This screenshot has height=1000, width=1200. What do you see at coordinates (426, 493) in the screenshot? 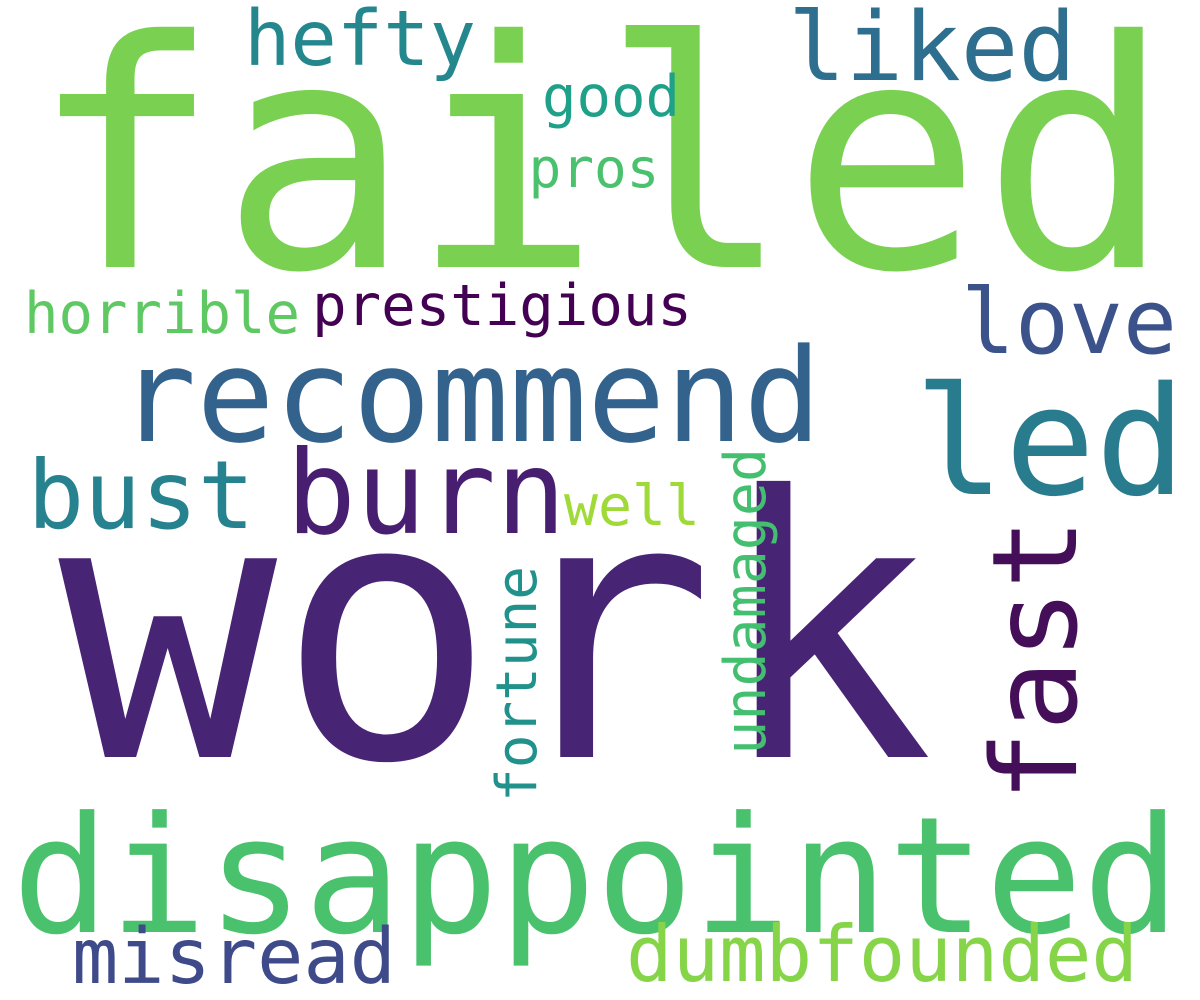
I see `word-burn: burn` at bounding box center [426, 493].